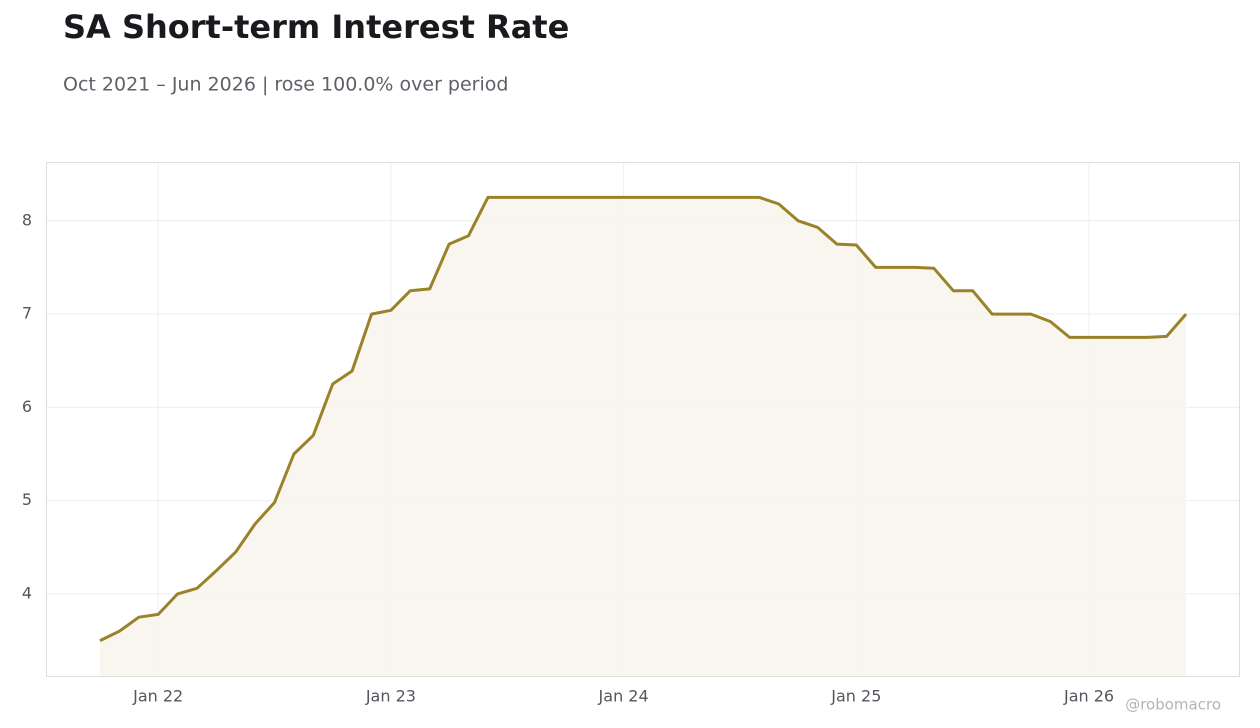 The height and width of the screenshot is (728, 1260). What do you see at coordinates (27, 406) in the screenshot?
I see `y-tick-label: 6` at bounding box center [27, 406].